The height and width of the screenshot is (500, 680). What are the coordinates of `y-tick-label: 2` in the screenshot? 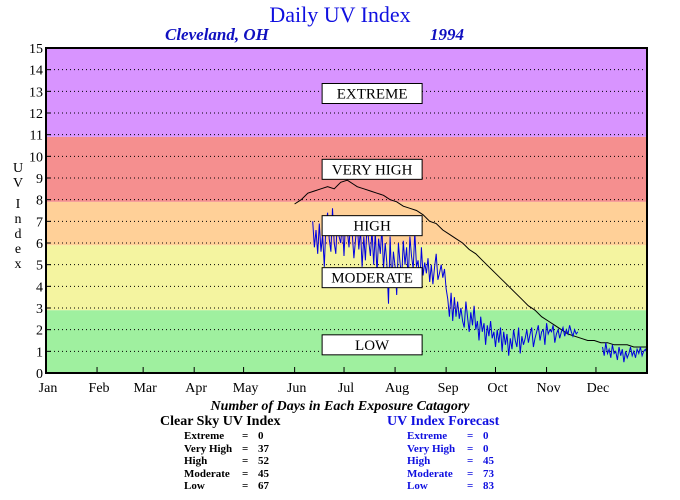 It's located at (39, 331).